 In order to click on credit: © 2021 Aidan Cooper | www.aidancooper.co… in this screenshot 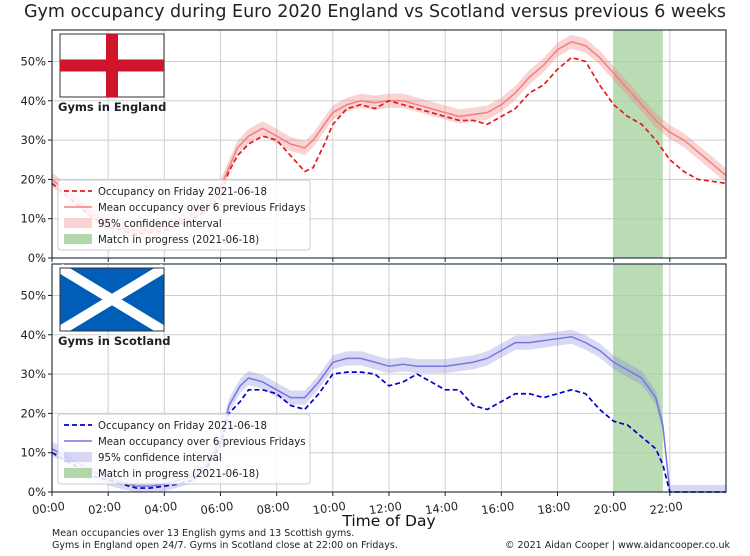, I will do `click(617, 545)`.